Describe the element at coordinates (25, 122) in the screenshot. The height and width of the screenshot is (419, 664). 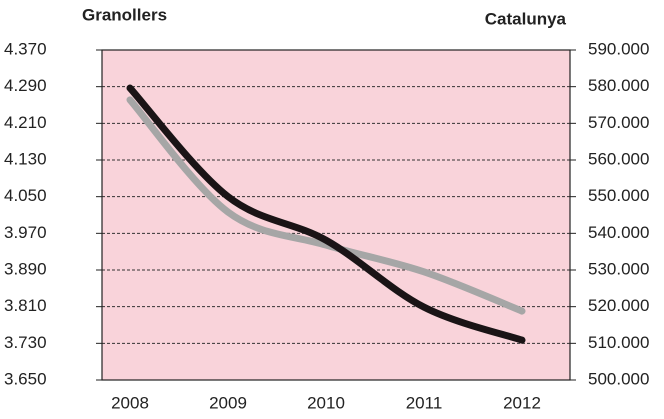
I see `y-tick-label: 4.210` at that location.